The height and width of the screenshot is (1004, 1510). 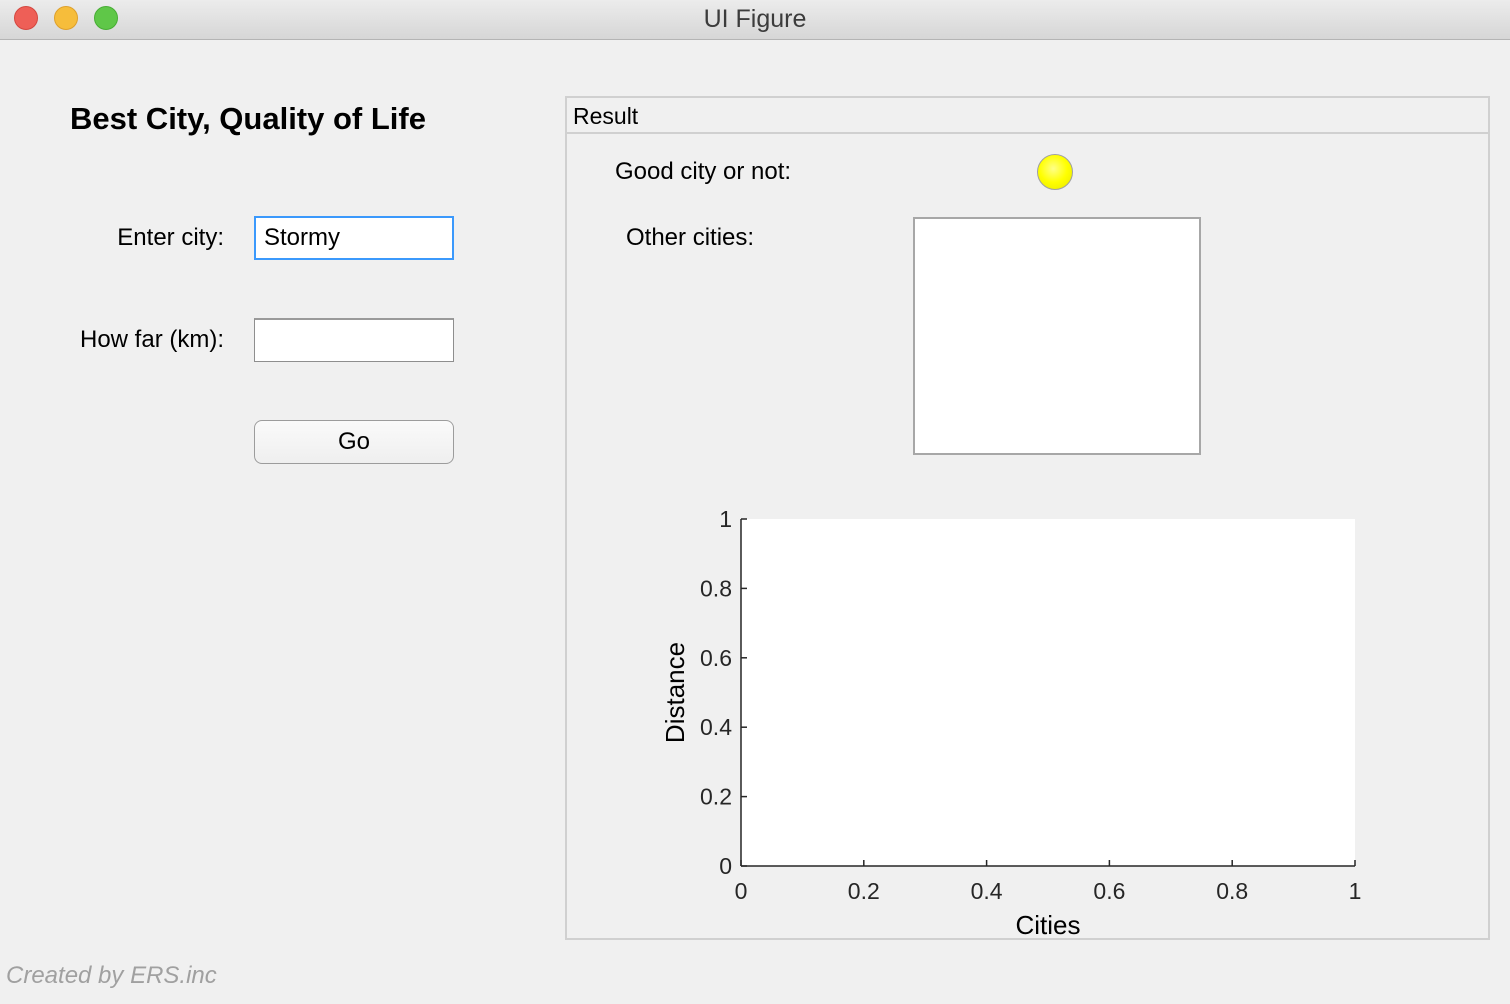 What do you see at coordinates (170, 237) in the screenshot?
I see `city-field-label: Enter city:` at bounding box center [170, 237].